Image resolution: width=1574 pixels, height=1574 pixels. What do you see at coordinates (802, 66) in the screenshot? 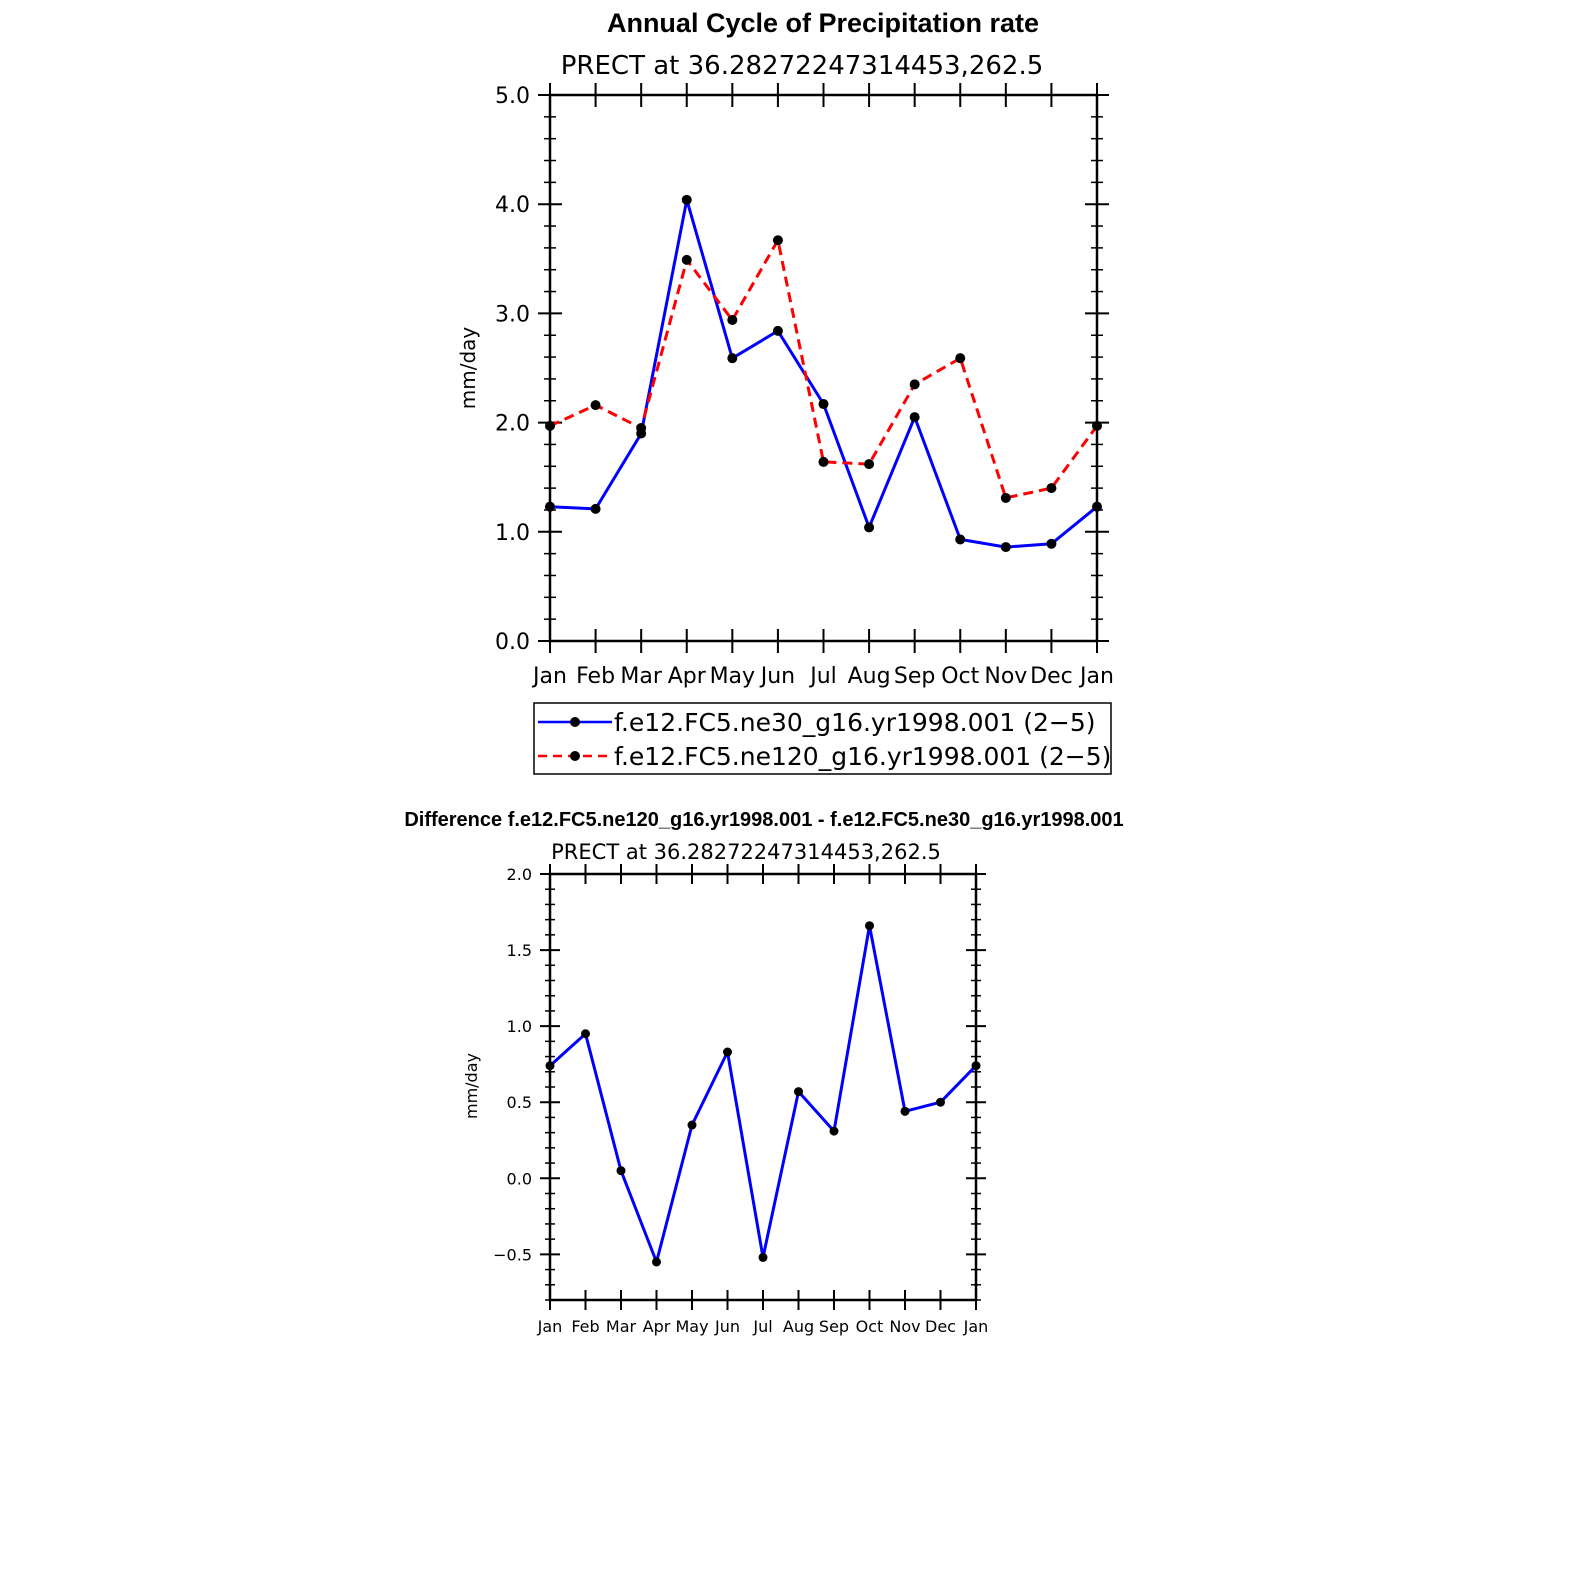
I see `chart1-subtitle: PRECT at 36.28272247314453,262.5` at bounding box center [802, 66].